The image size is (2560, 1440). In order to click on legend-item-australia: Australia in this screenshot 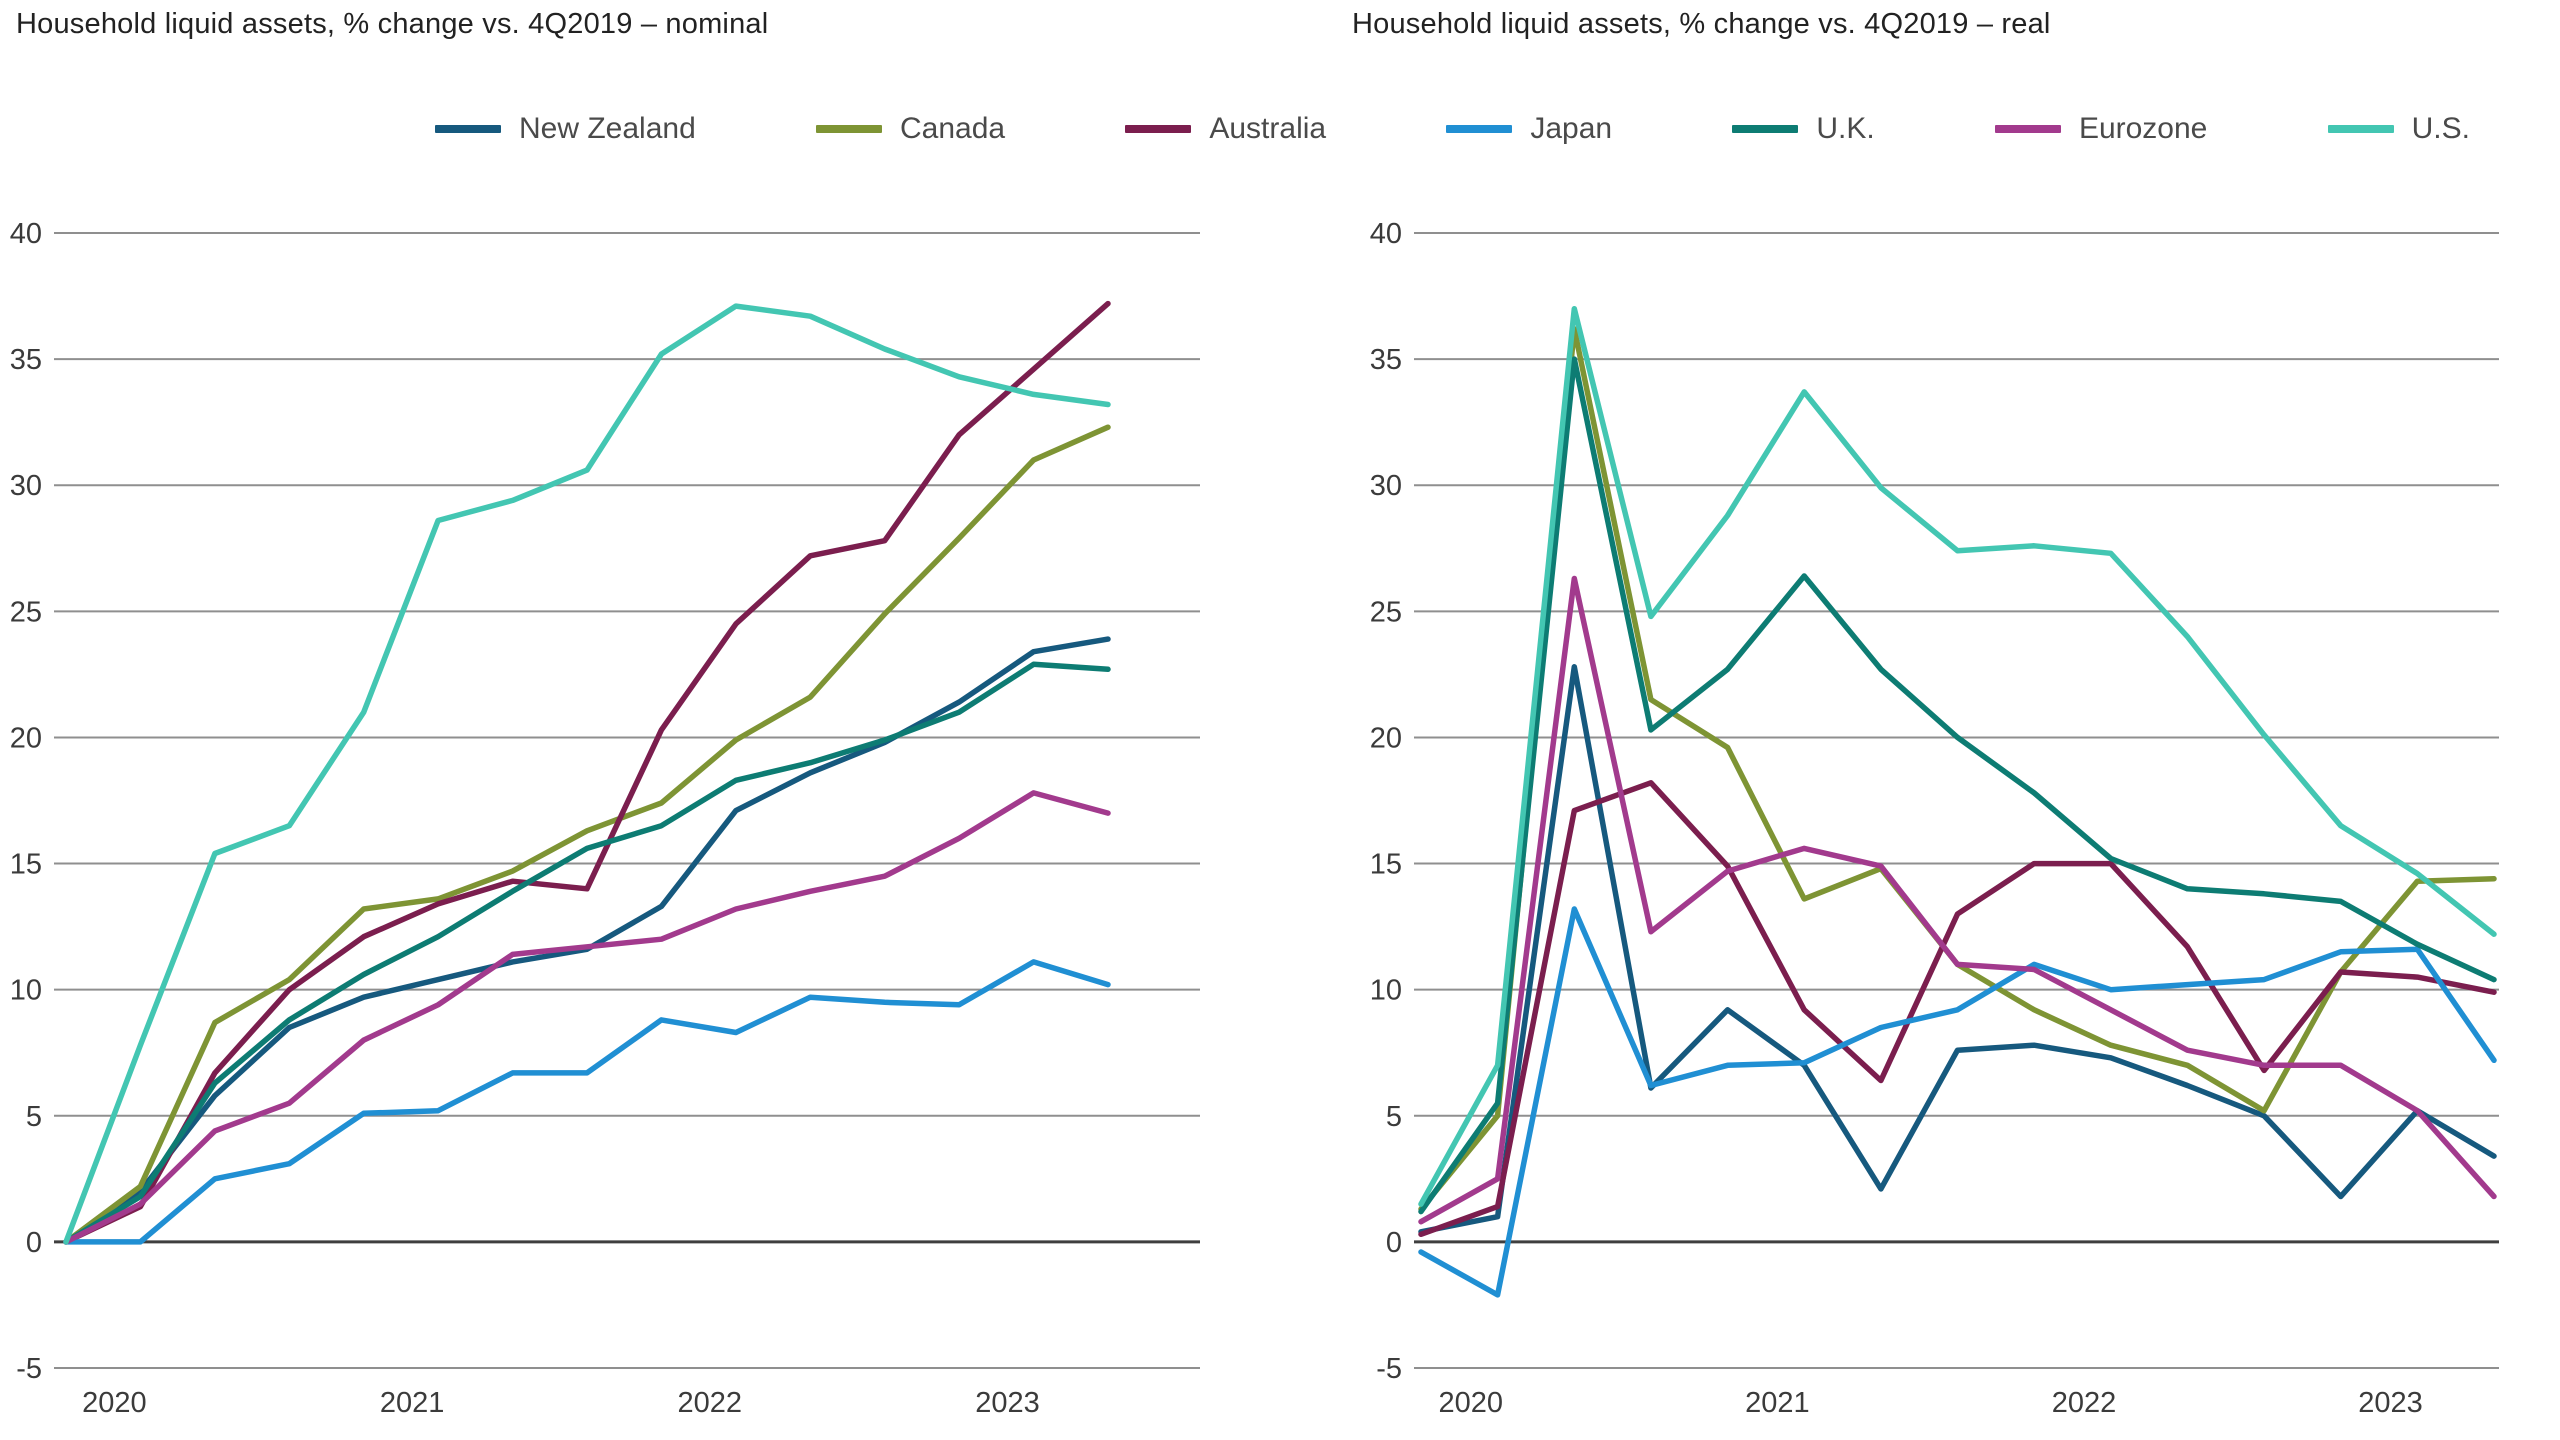, I will do `click(1225, 129)`.